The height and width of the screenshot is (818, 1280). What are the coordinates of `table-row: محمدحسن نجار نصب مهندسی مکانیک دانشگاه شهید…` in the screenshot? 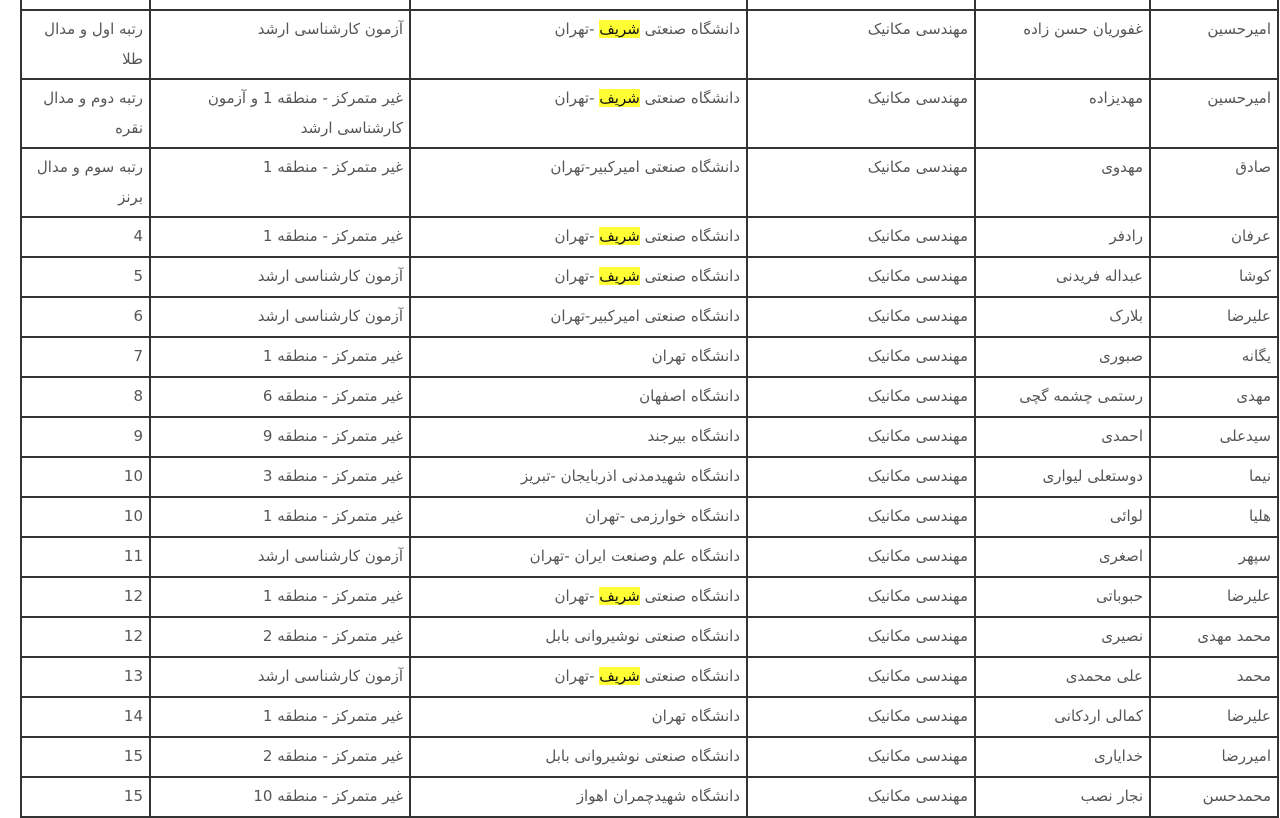 It's located at (649, 797).